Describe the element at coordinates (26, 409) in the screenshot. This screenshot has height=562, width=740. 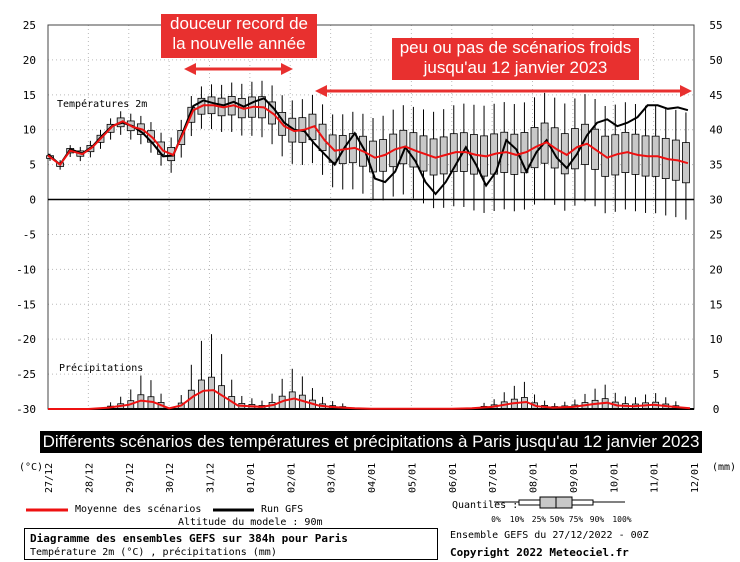
I see `y-left-tick-label: -30` at that location.